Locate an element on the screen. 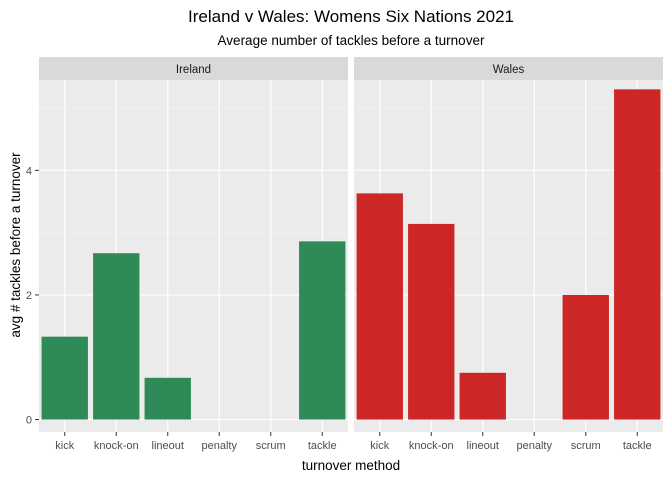 The image size is (672, 480). bar-ireland-tackle is located at coordinates (322, 330).